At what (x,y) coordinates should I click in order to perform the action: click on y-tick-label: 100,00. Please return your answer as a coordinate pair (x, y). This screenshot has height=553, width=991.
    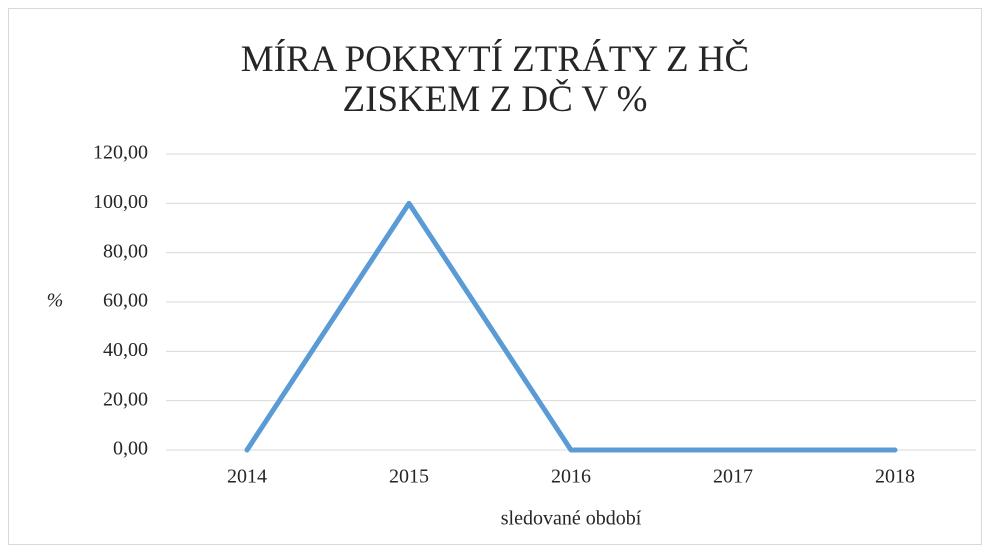
    Looking at the image, I should click on (120, 202).